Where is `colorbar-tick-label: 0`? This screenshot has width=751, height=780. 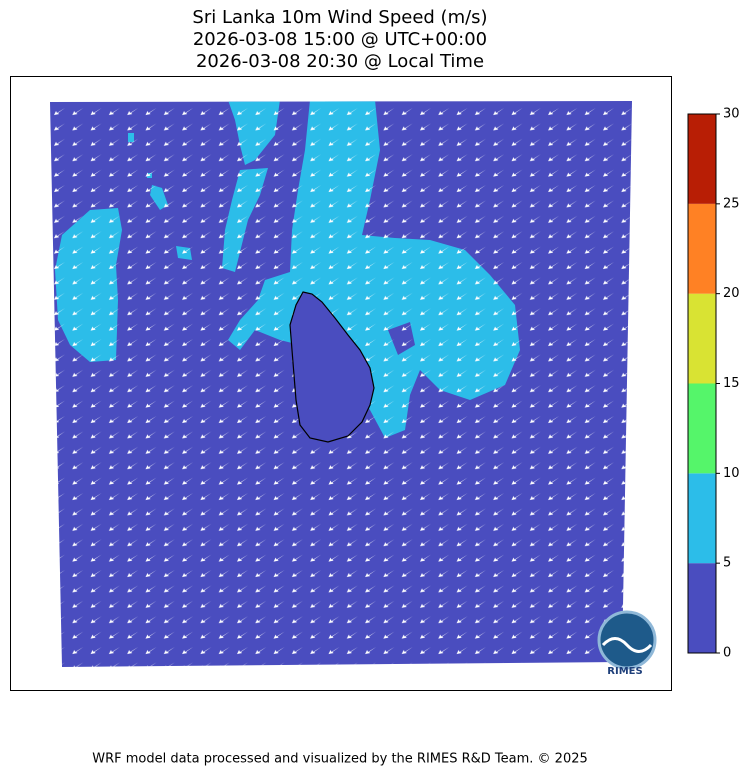 colorbar-tick-label: 0 is located at coordinates (727, 653).